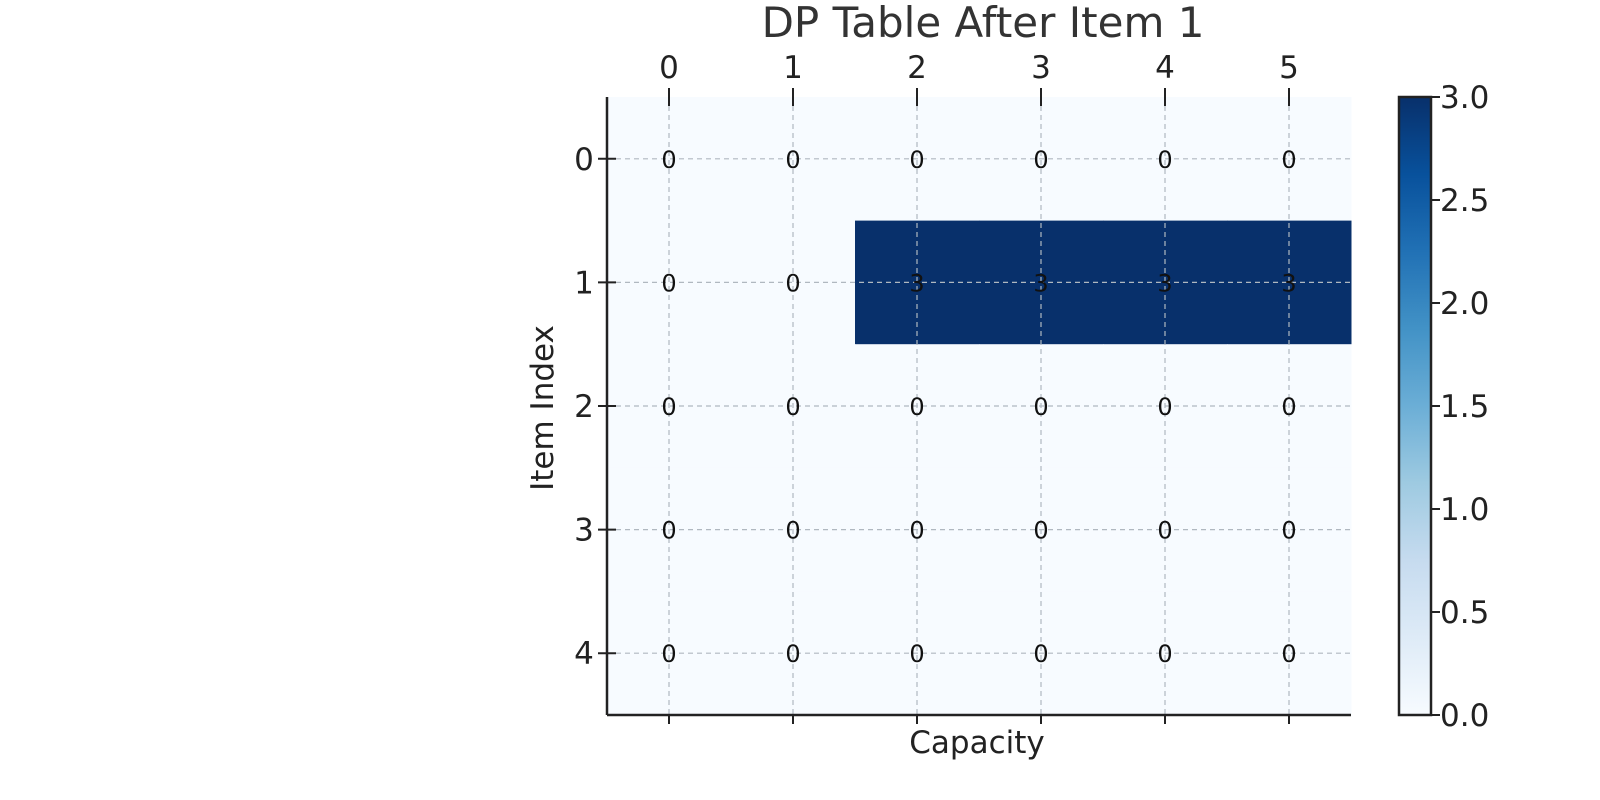 Image resolution: width=1600 pixels, height=800 pixels. Describe the element at coordinates (1464, 304) in the screenshot. I see `colorbar-tick-label: 2.0` at that location.